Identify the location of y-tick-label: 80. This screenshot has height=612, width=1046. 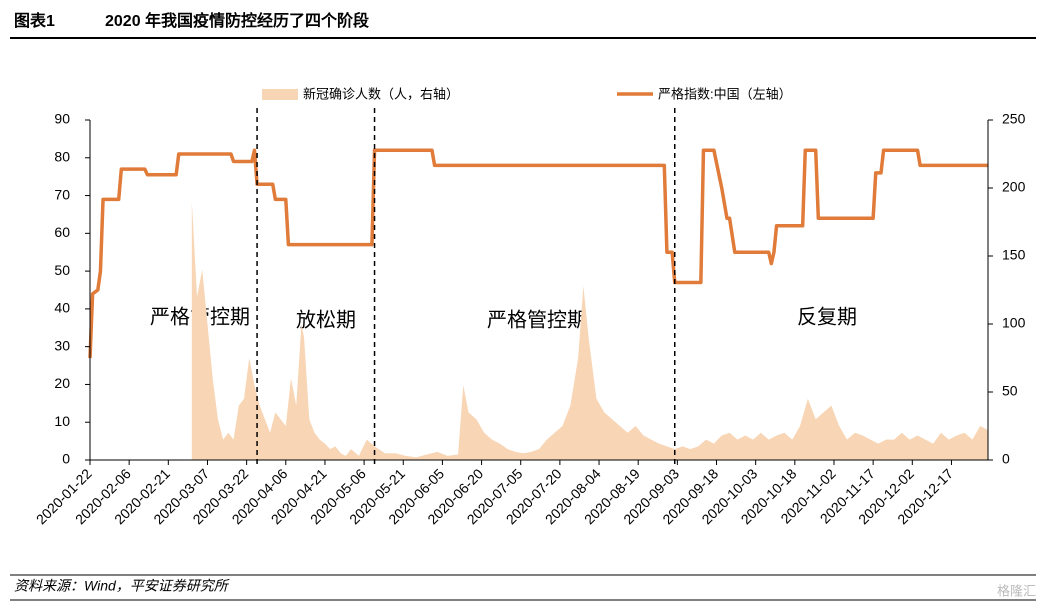
(62, 156).